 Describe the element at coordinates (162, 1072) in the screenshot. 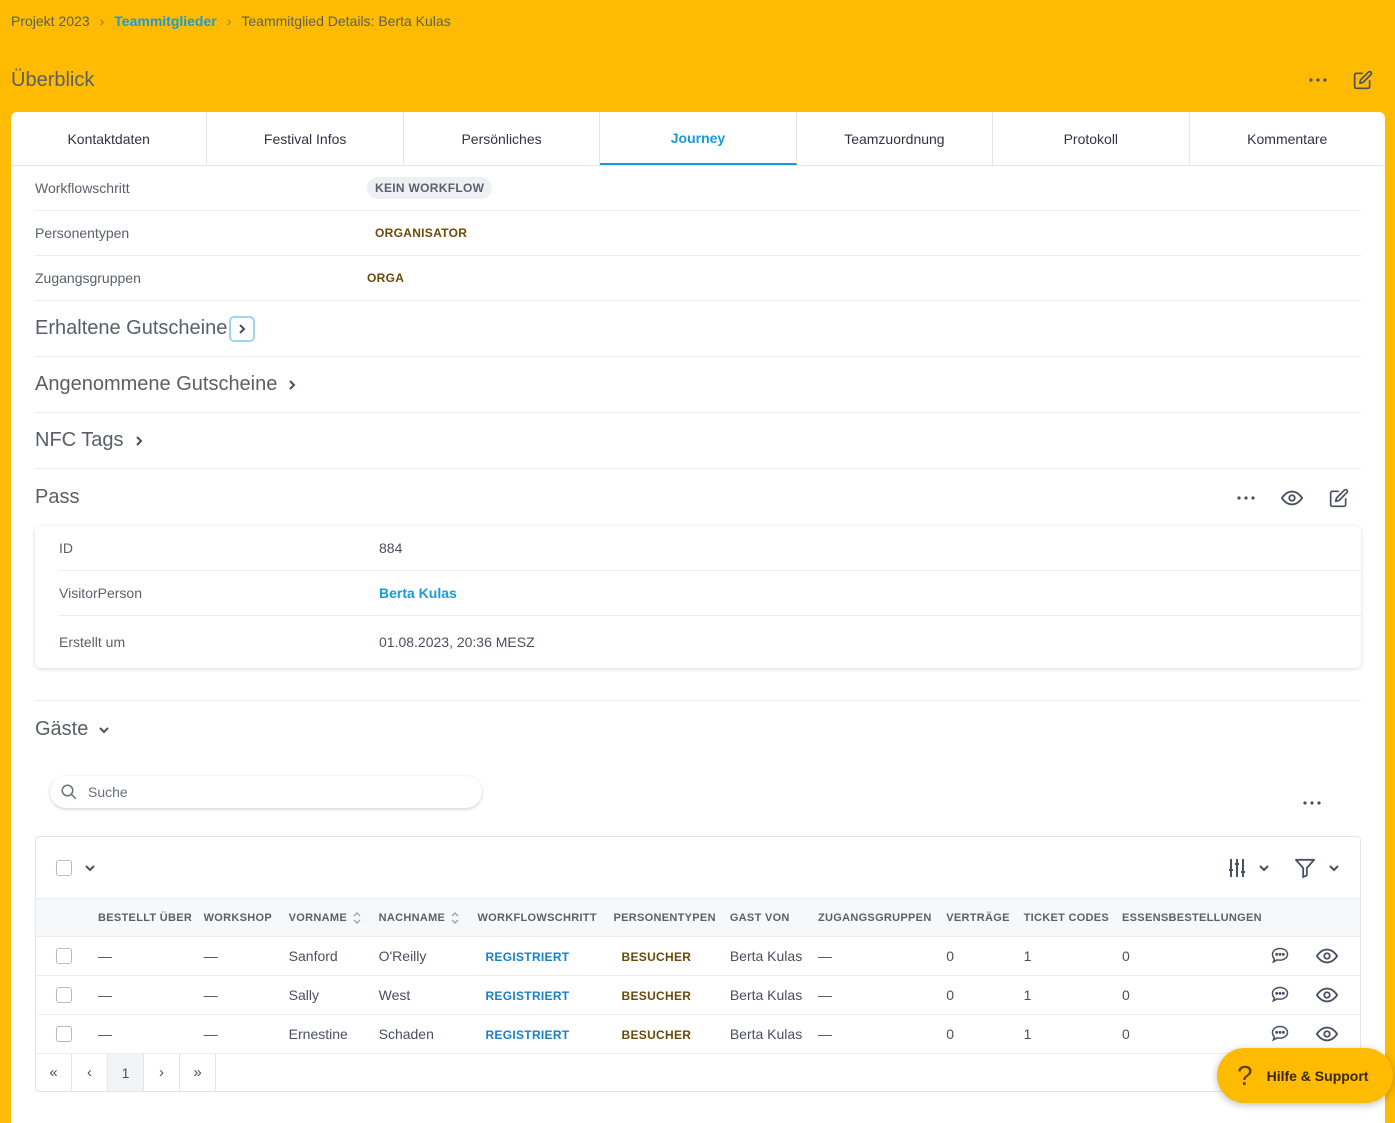

I see `page-next-button: ›` at that location.